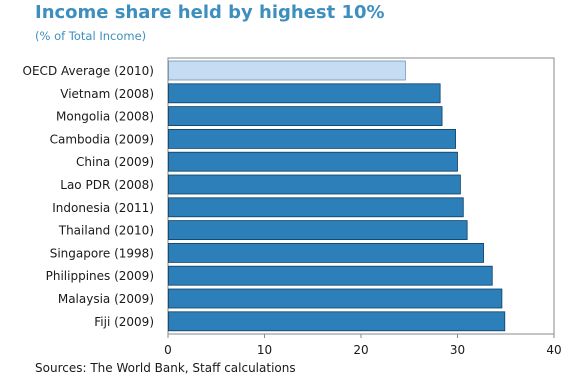  Describe the element at coordinates (107, 185) in the screenshot. I see `category-label: Lao PDR (2008)` at that location.